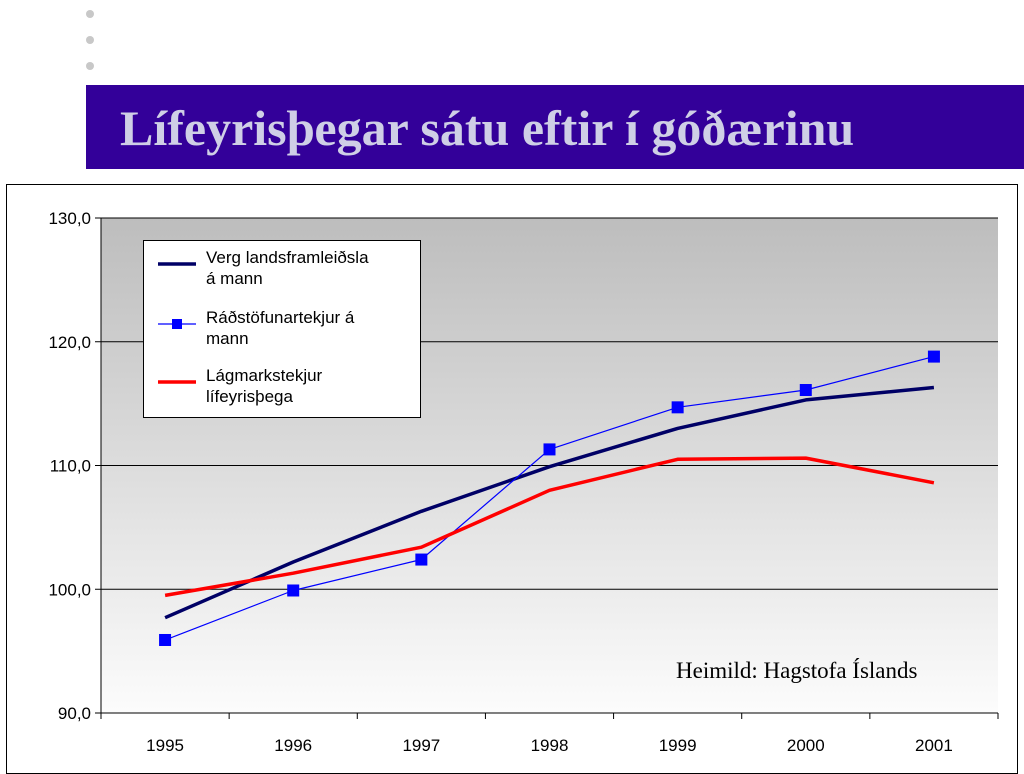  What do you see at coordinates (805, 390) in the screenshot?
I see `series-2-point-2000` at bounding box center [805, 390].